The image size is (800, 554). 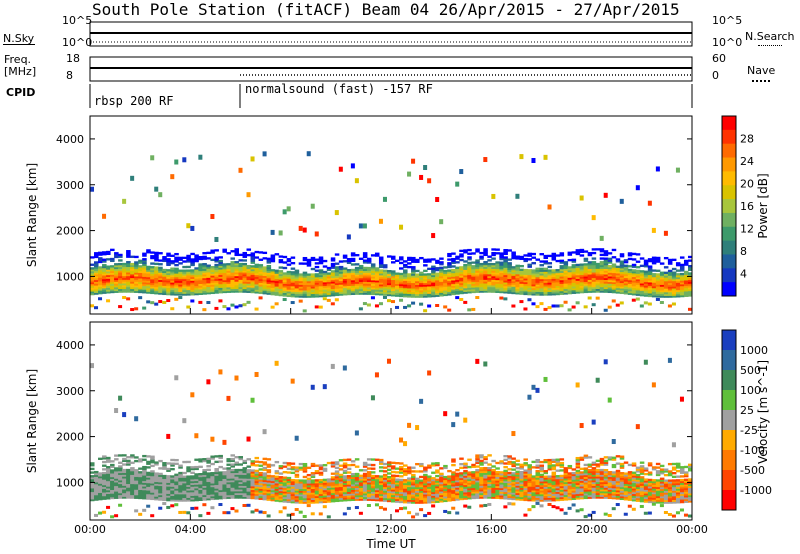 I want to click on freq-label-line2: [MHz], so click(x=20, y=71).